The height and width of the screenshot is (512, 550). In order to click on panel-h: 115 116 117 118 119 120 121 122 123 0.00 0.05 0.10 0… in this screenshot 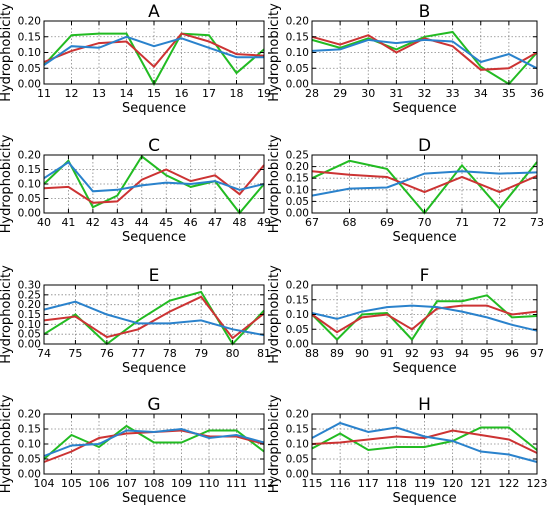, I will do `click(407, 450)`.